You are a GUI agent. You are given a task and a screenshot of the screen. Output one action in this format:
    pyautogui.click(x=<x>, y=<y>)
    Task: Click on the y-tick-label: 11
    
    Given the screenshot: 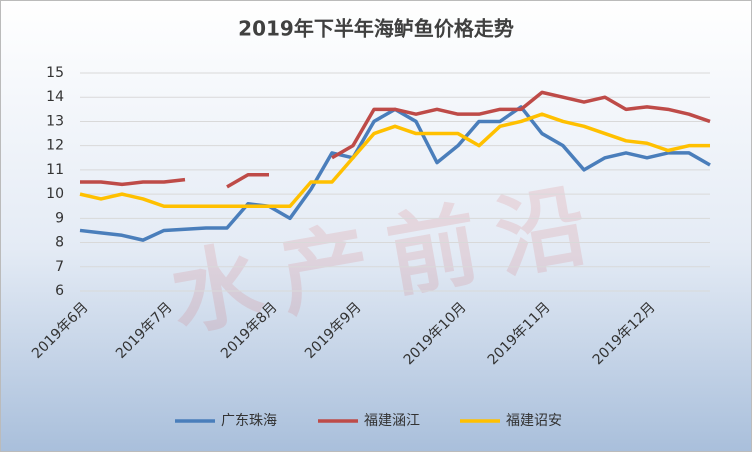 What is the action you would take?
    pyautogui.click(x=55, y=170)
    